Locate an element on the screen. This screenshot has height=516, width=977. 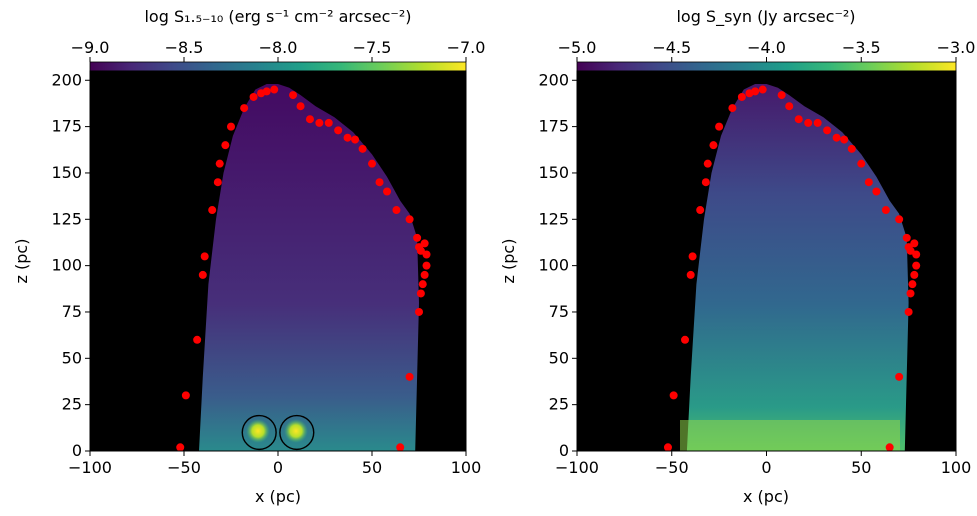
colorbar-tick-label: −8.0 is located at coordinates (278, 47).